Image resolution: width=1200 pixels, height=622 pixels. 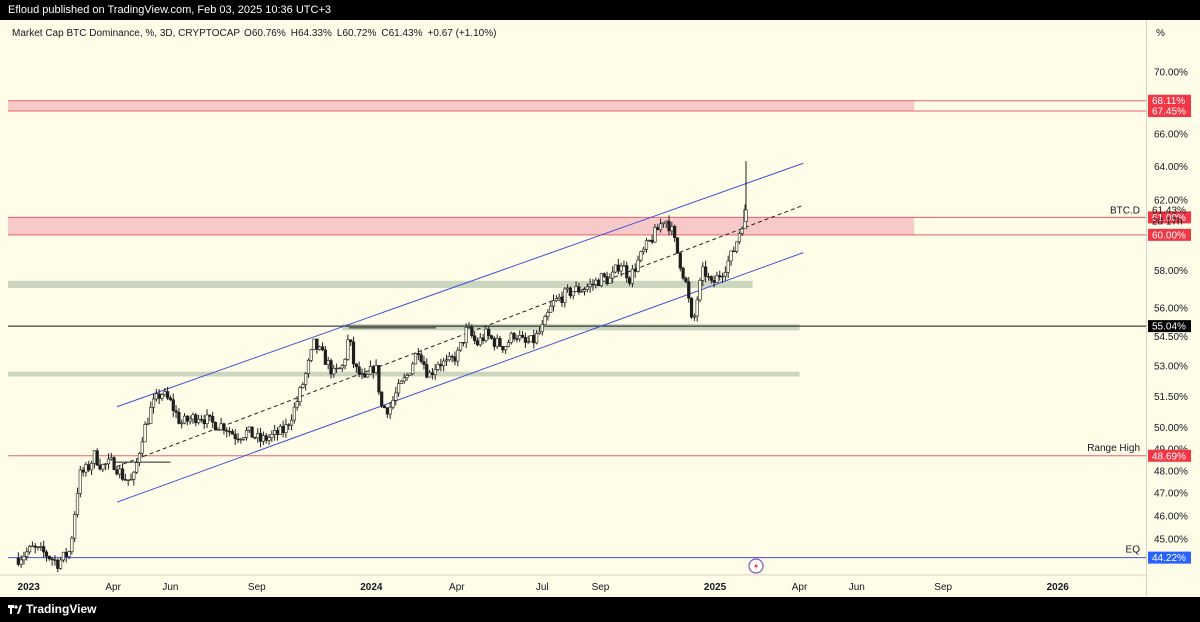 I want to click on x-tick-label-10: Jun, so click(x=857, y=587).